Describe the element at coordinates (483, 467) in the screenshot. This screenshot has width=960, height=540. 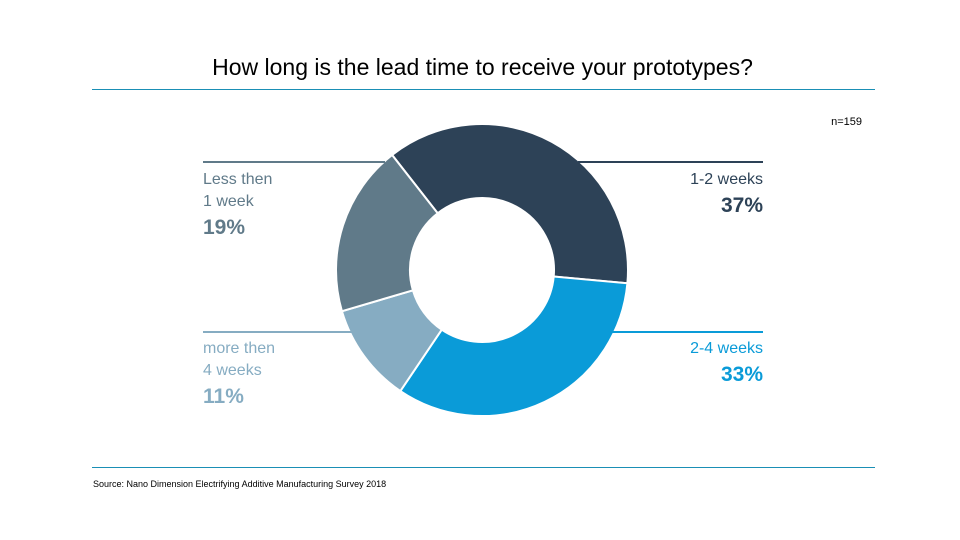
I see `footer-divider` at that location.